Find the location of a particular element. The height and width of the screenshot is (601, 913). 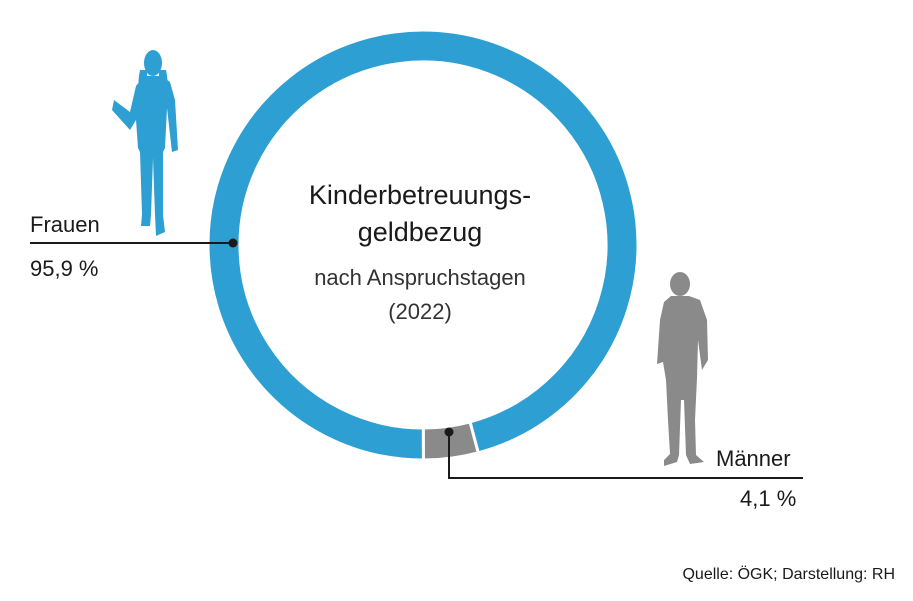

woman-icon is located at coordinates (145, 143).